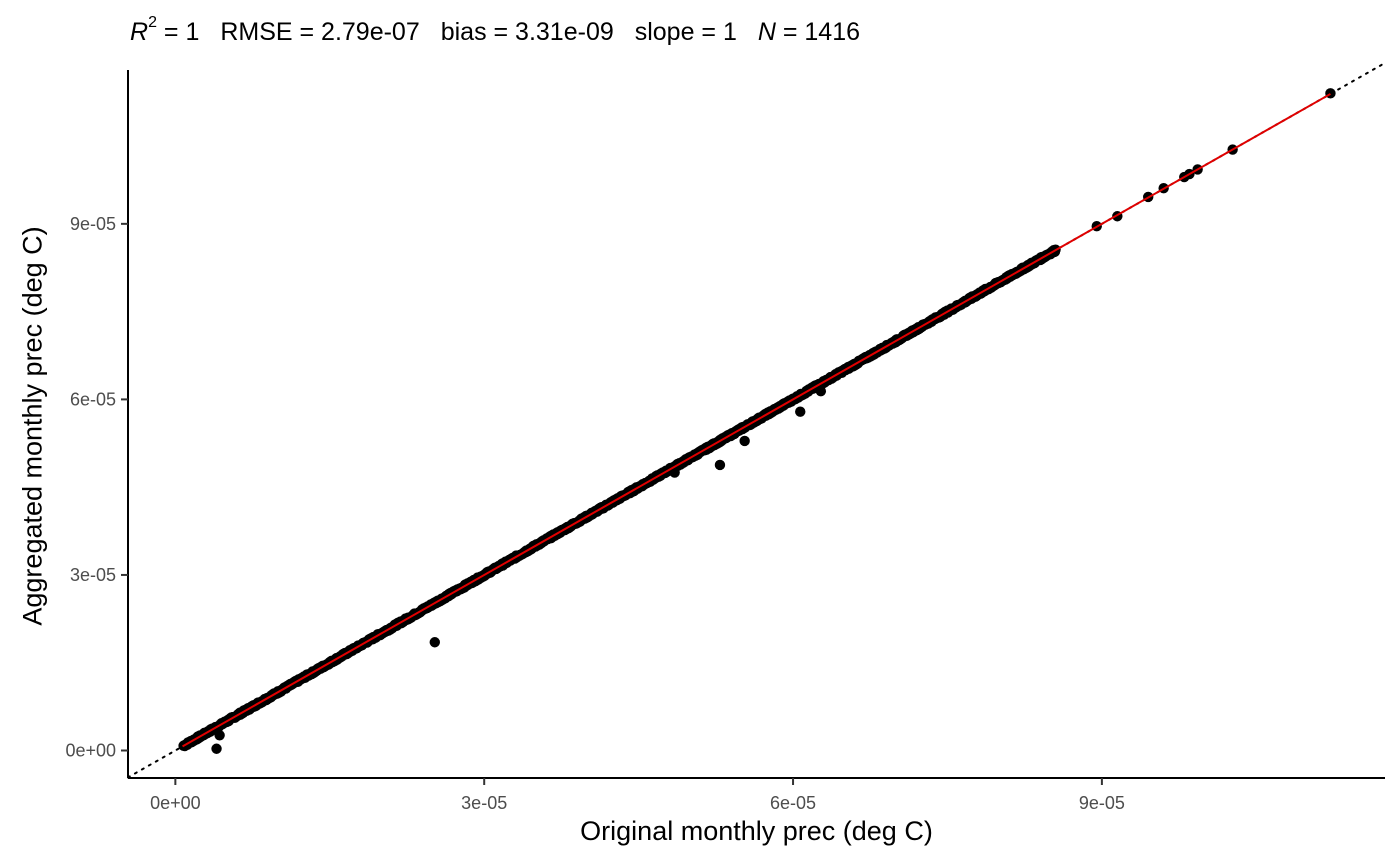  I want to click on bias-stat: bias = 3.31e-09, so click(527, 32).